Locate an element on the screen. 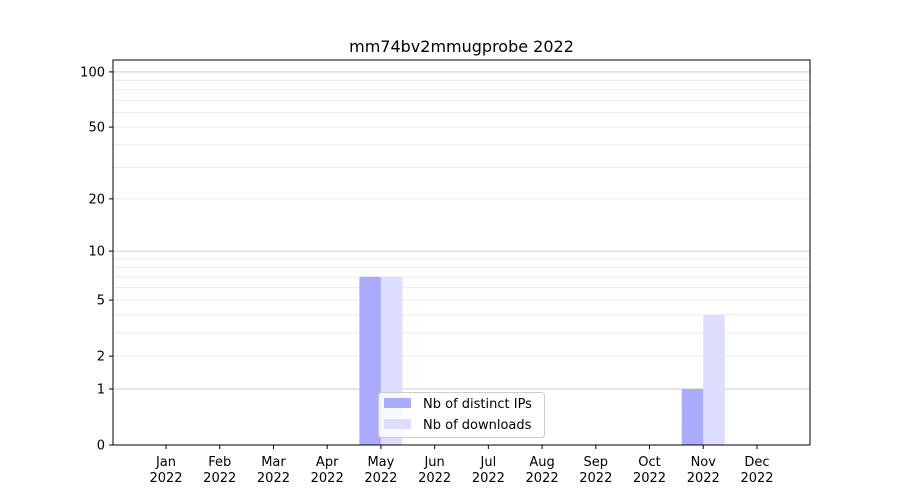 Image resolution: width=900 pixels, height=500 pixels. x-tick-label-month: Jan is located at coordinates (165, 462).